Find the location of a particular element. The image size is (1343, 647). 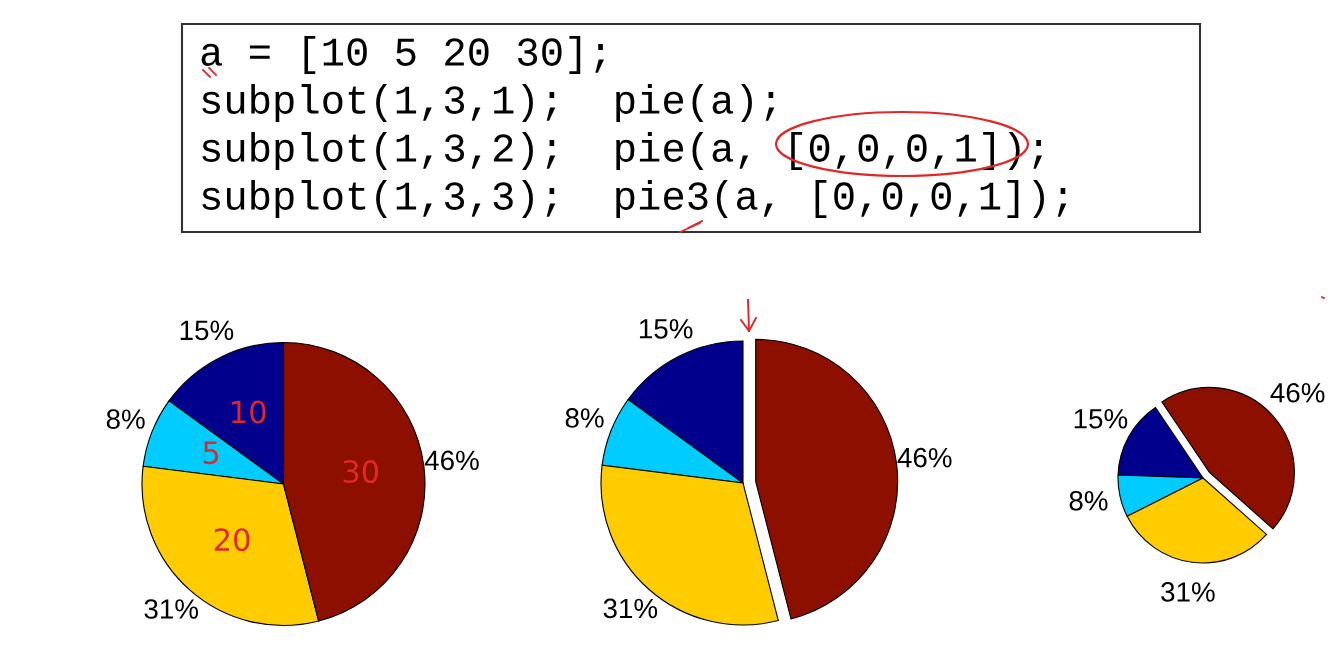

text: subplot(1,3,3); pie3(a, [0,0,0,1]); is located at coordinates (634, 199).